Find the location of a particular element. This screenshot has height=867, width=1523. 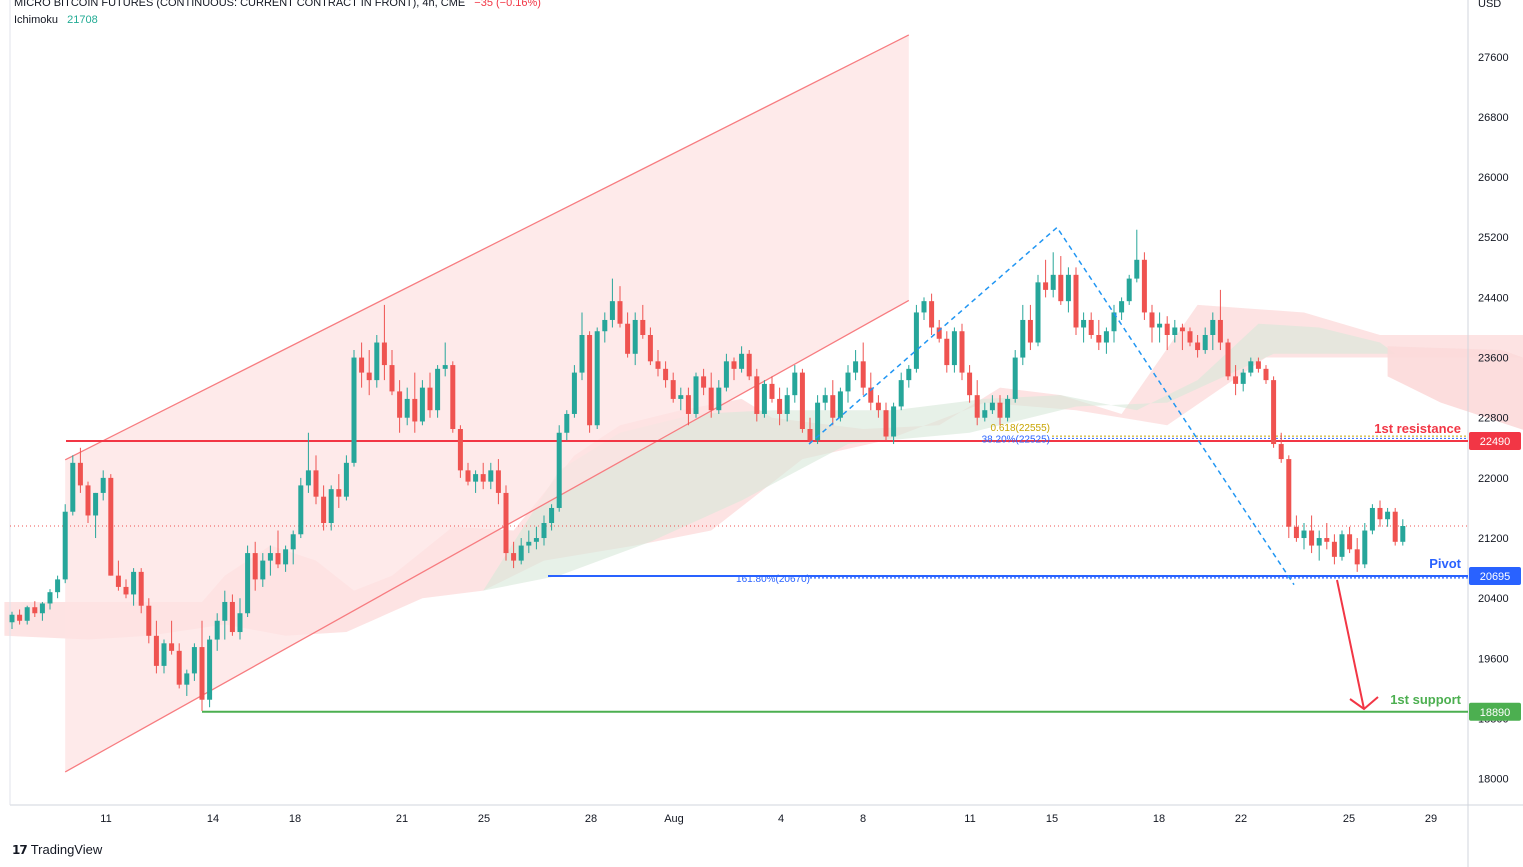

fib-annotations: 0.618(22555)38.20%(22525) 161.80%(20670) is located at coordinates (1102, 504).